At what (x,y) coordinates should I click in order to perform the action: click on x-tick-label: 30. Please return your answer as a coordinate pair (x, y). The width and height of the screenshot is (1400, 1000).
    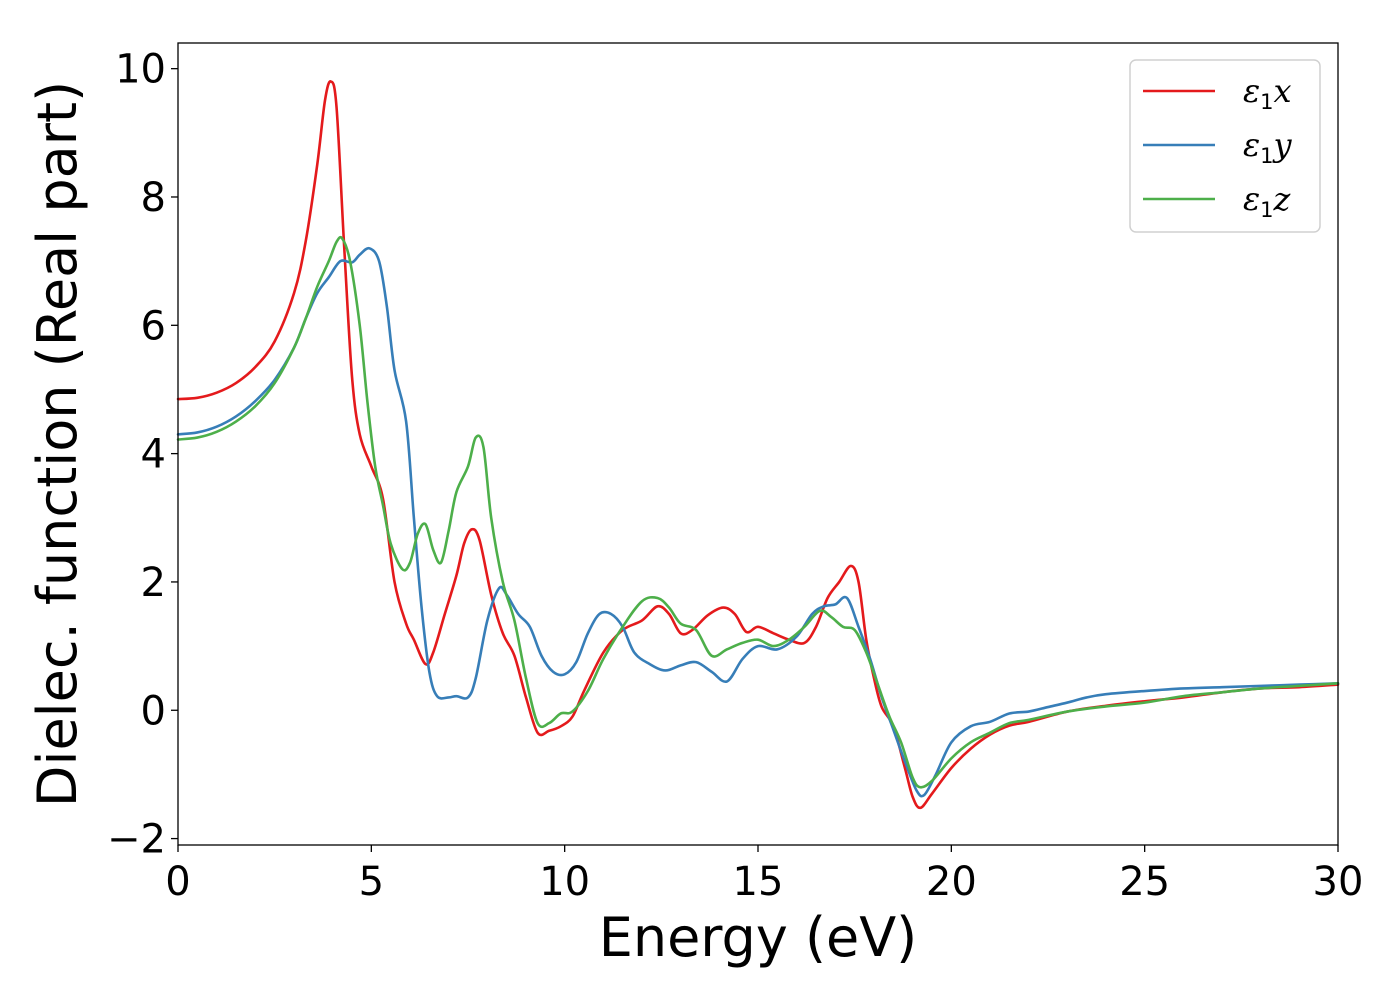
    Looking at the image, I should click on (1338, 882).